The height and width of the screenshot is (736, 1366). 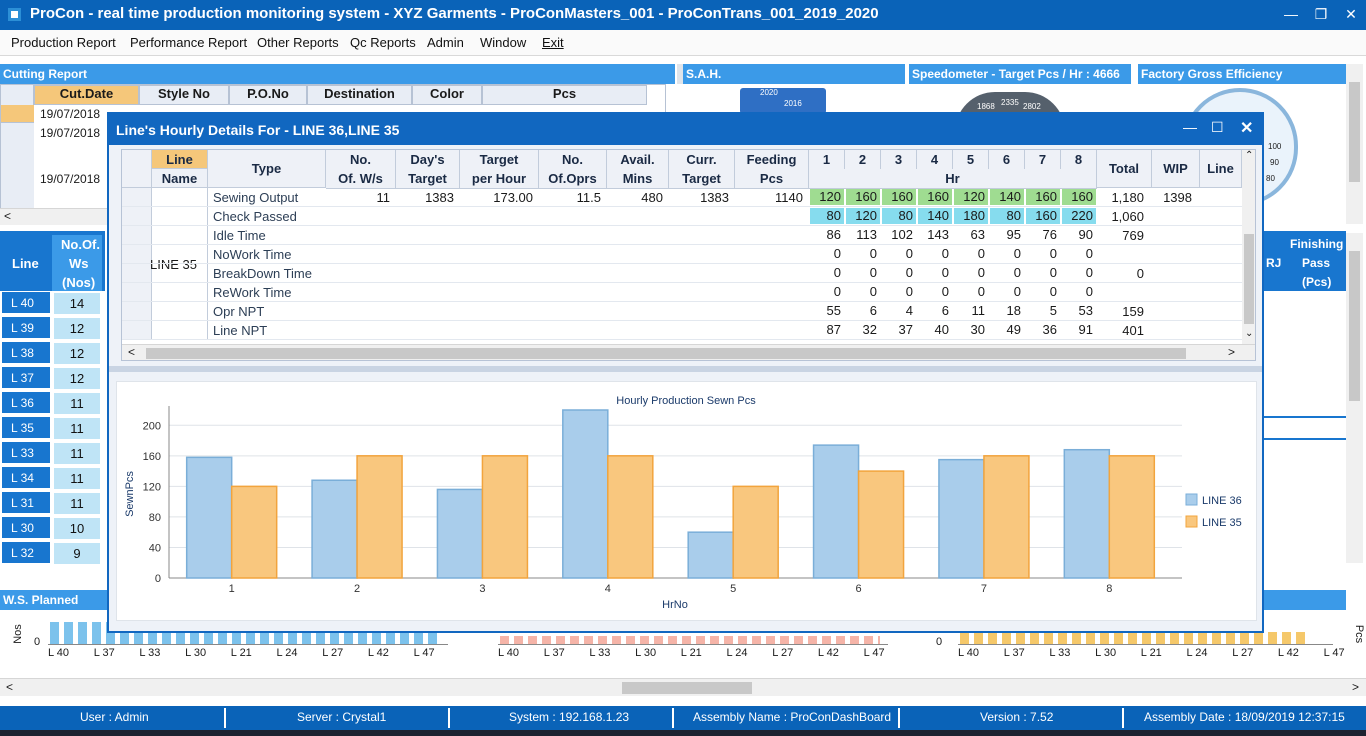 I want to click on col-hour: 6, so click(x=1007, y=160).